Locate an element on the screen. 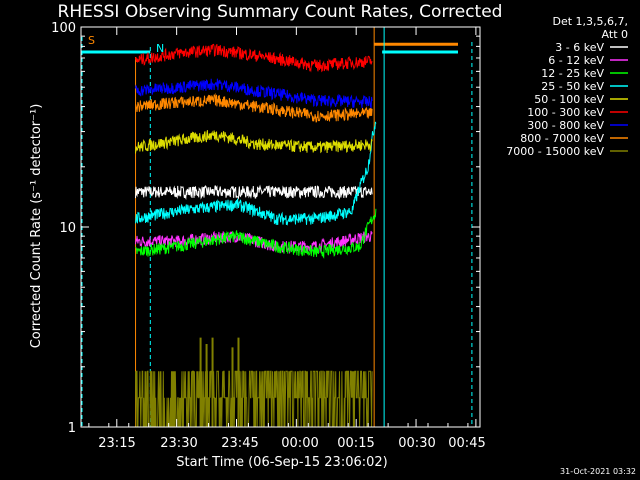 This screenshot has height=480, width=640. legend-label-5: 50 - 100 keV is located at coordinates (569, 99).